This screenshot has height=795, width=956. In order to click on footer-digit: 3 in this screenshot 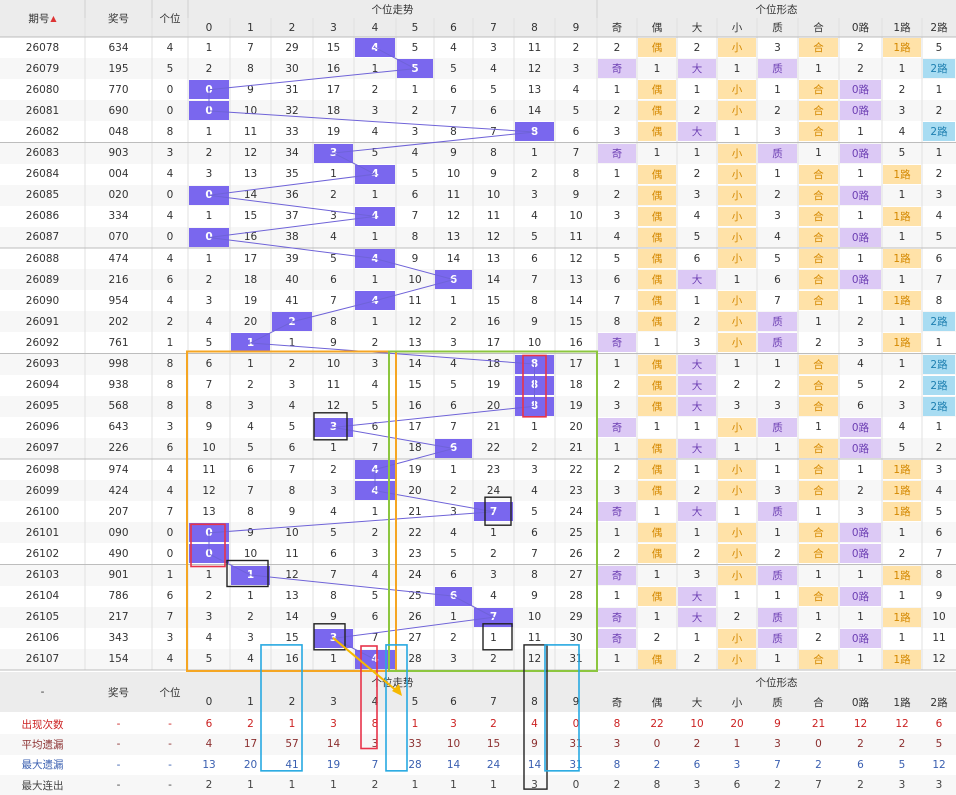, I will do `click(333, 702)`.